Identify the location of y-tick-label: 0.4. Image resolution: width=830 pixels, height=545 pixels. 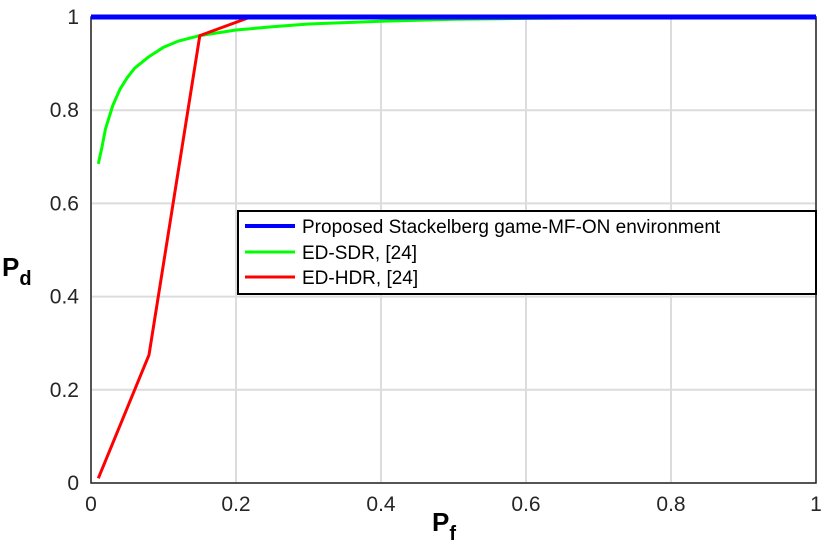
(65, 297).